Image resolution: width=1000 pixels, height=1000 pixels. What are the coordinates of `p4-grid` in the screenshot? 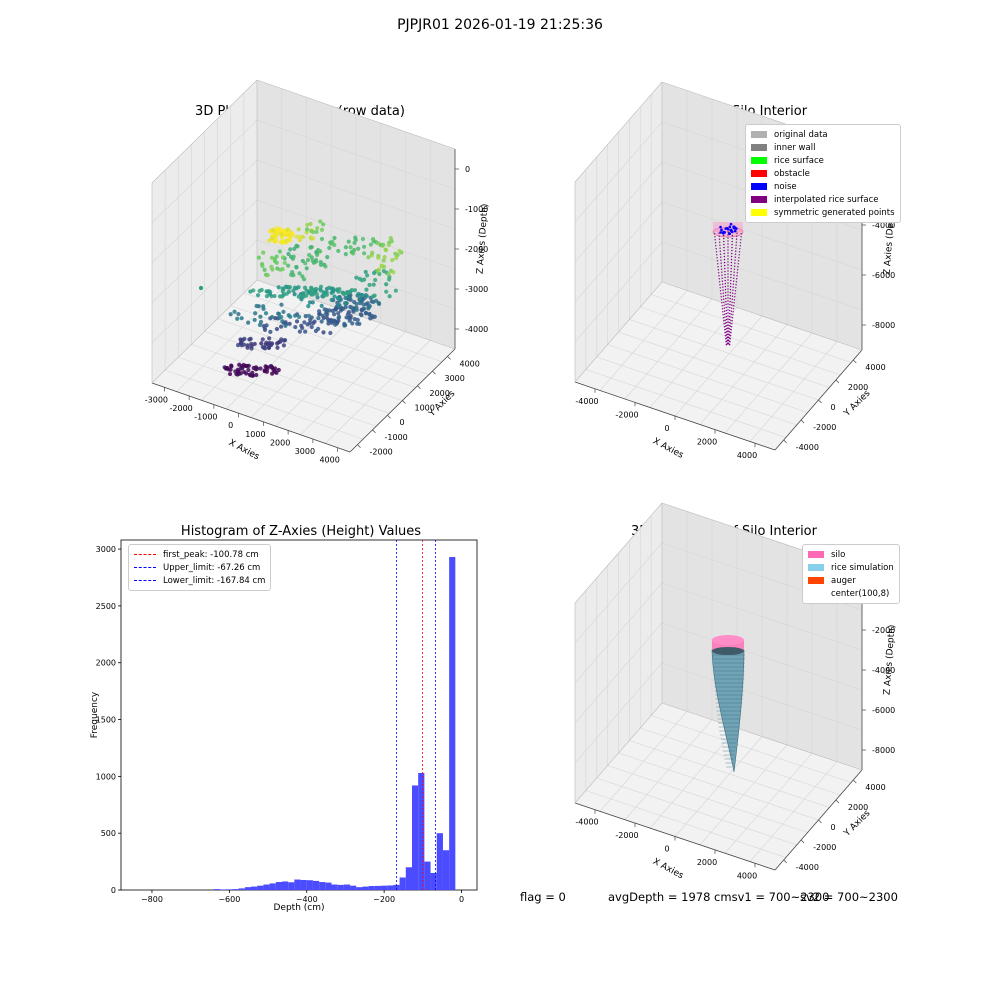 It's located at (729, 774).